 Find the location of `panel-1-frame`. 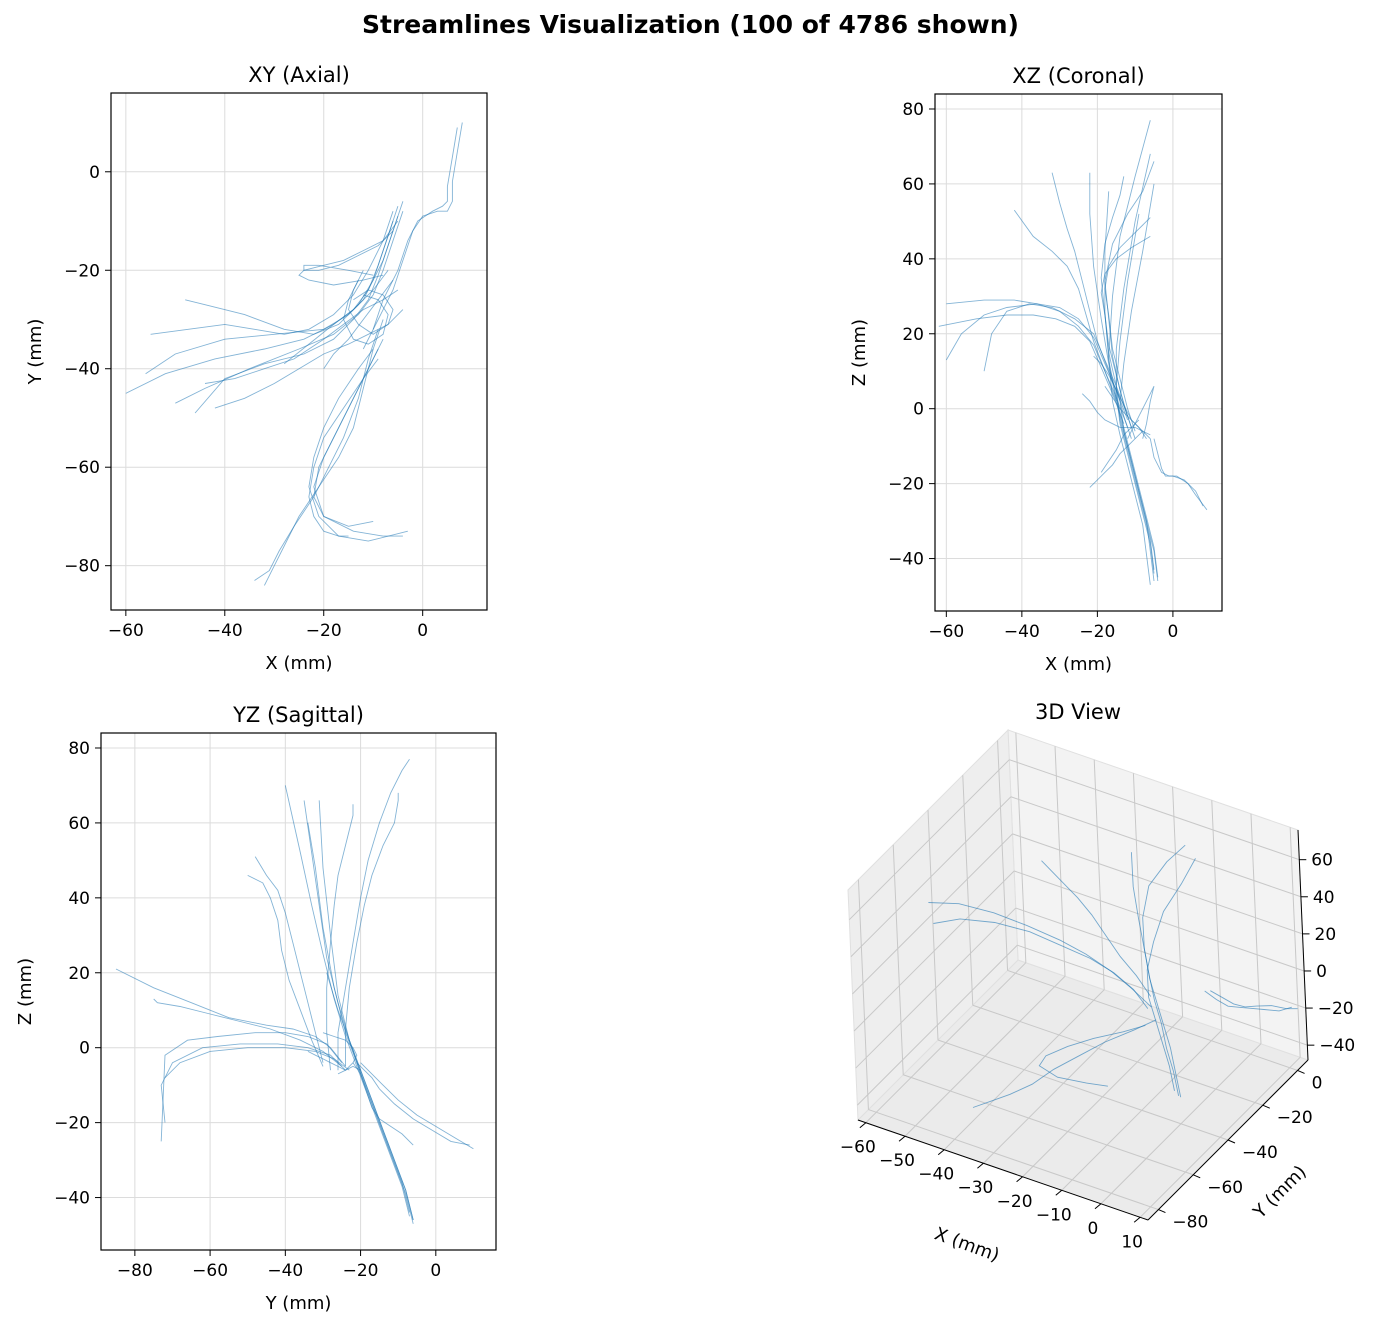

panel-1-frame is located at coordinates (1078, 352).